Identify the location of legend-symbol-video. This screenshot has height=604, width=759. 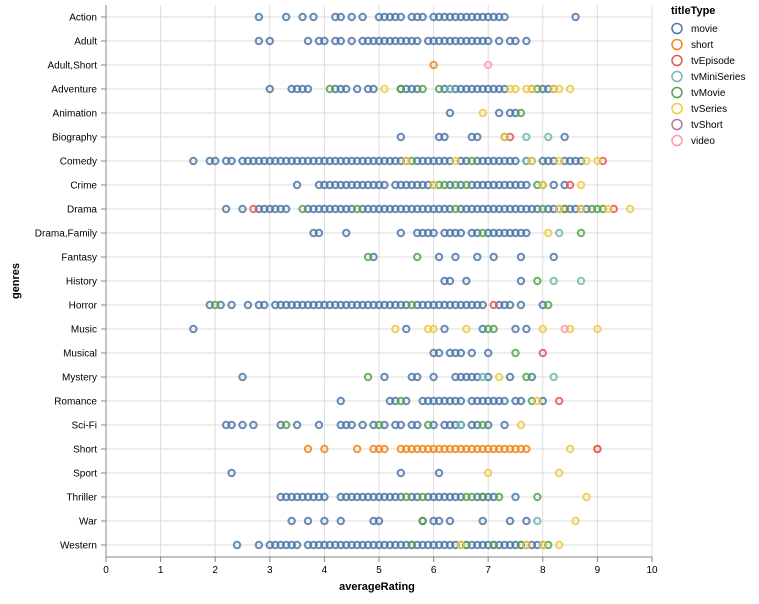
(677, 141).